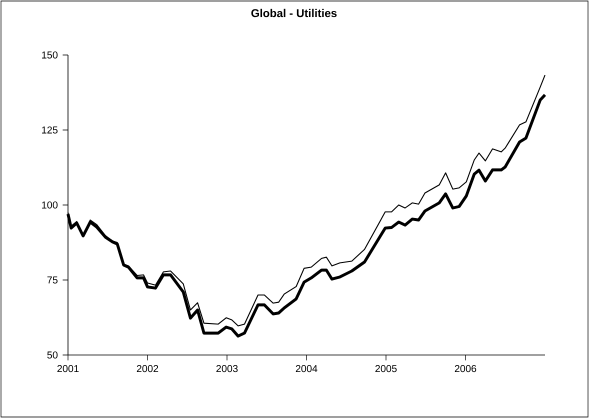 The height and width of the screenshot is (418, 589). What do you see at coordinates (147, 368) in the screenshot?
I see `x-tick-label: 2002` at bounding box center [147, 368].